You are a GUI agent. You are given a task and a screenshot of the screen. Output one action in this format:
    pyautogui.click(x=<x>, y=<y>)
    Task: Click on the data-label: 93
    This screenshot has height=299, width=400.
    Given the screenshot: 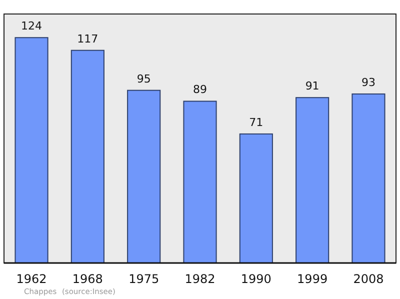 What is the action you would take?
    pyautogui.click(x=368, y=82)
    